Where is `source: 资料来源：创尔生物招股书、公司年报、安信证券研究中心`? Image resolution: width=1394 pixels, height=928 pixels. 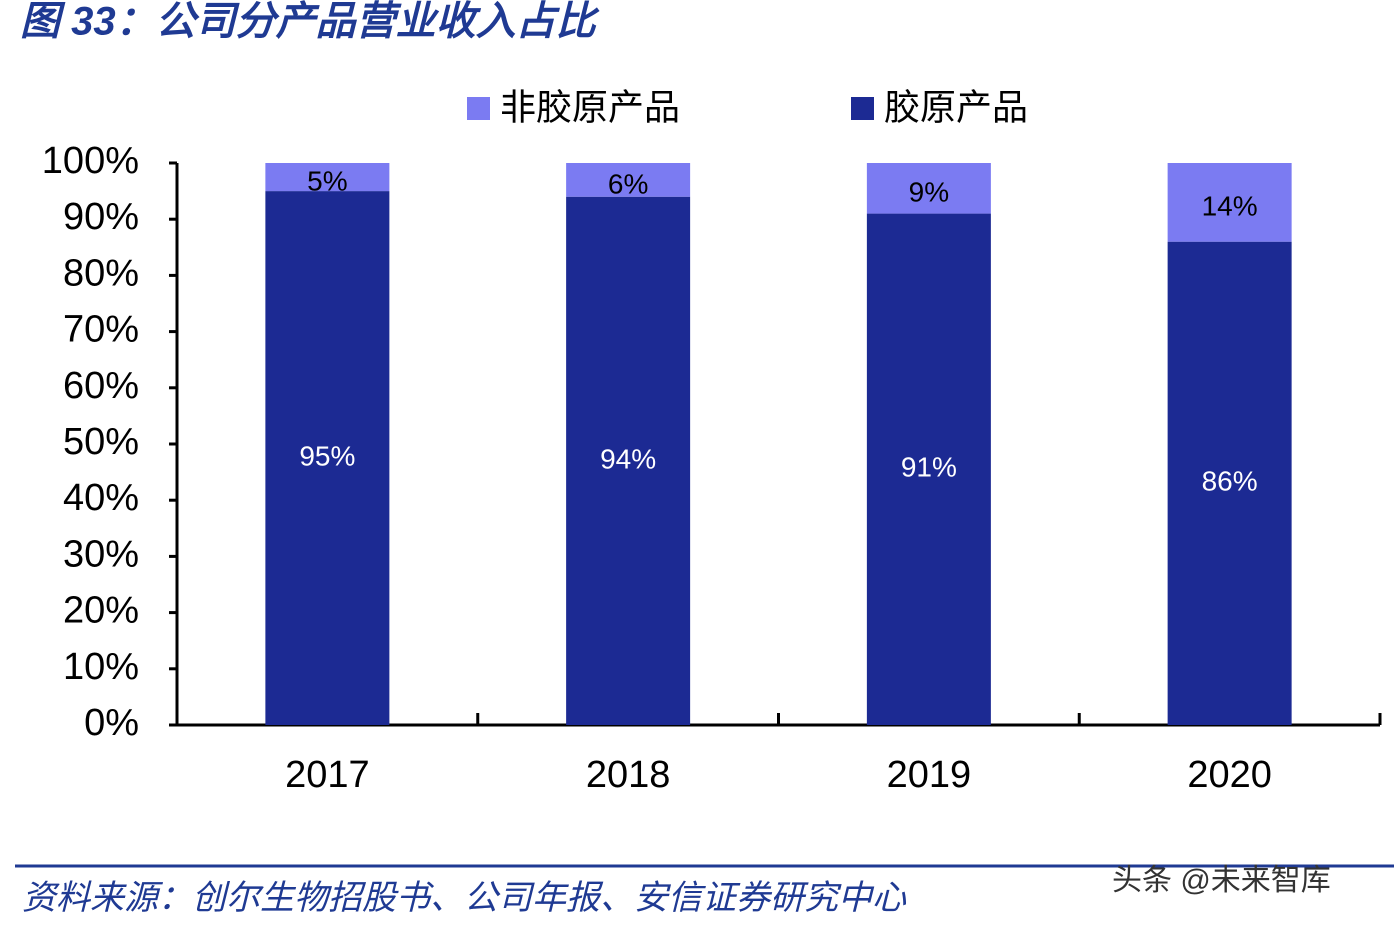 source: 资料来源：创尔生物招股书、公司年报、安信证券研究中心 is located at coordinates (464, 898).